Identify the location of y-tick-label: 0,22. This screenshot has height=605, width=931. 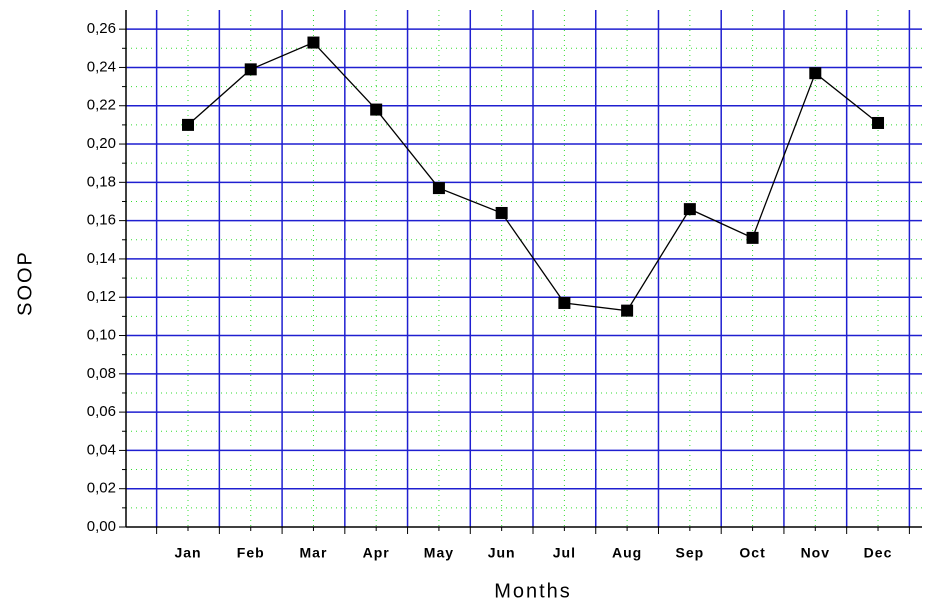
(101, 105).